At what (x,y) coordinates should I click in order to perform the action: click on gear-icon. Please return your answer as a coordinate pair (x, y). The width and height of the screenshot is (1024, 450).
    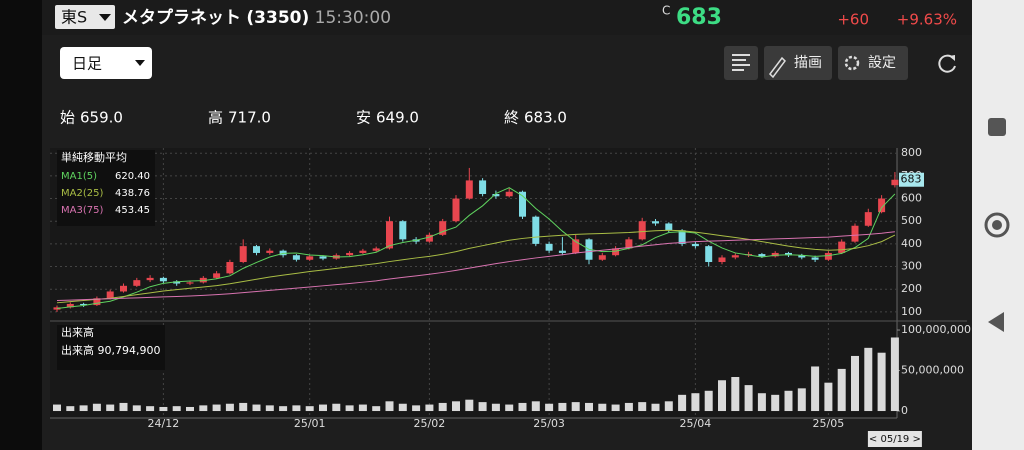
    Looking at the image, I should click on (852, 63).